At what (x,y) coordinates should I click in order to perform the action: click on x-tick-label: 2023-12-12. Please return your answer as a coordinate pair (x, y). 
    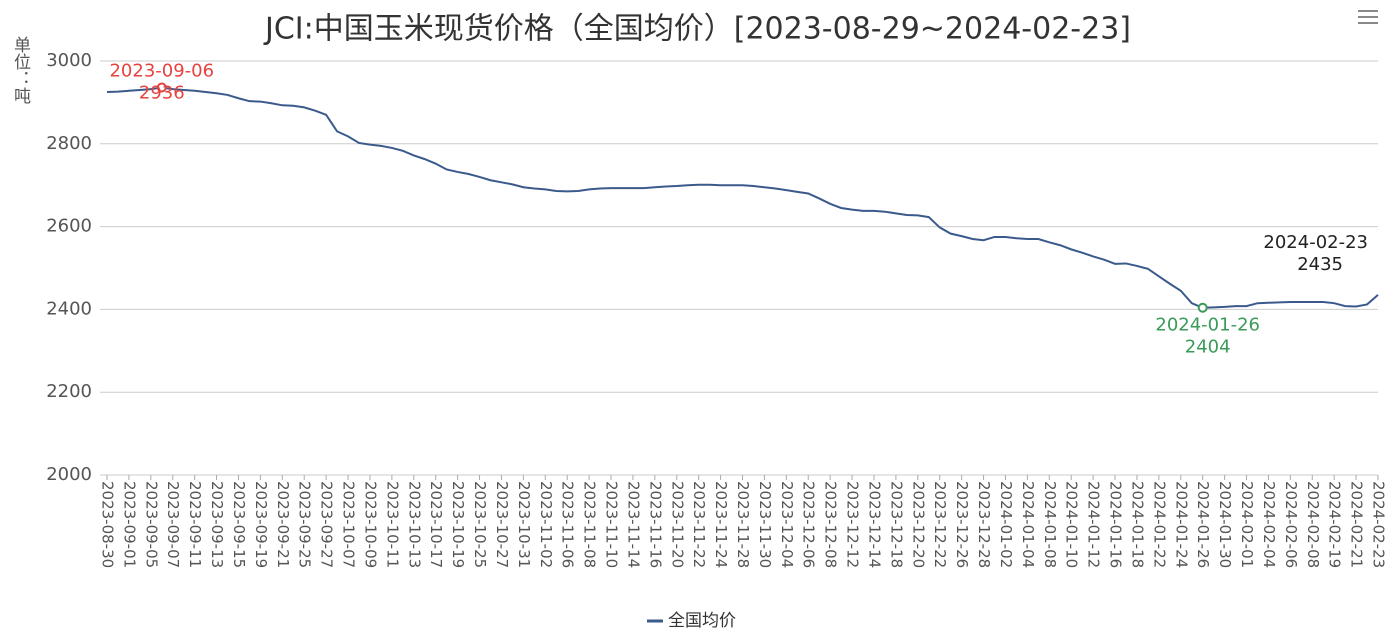
    Looking at the image, I should click on (853, 524).